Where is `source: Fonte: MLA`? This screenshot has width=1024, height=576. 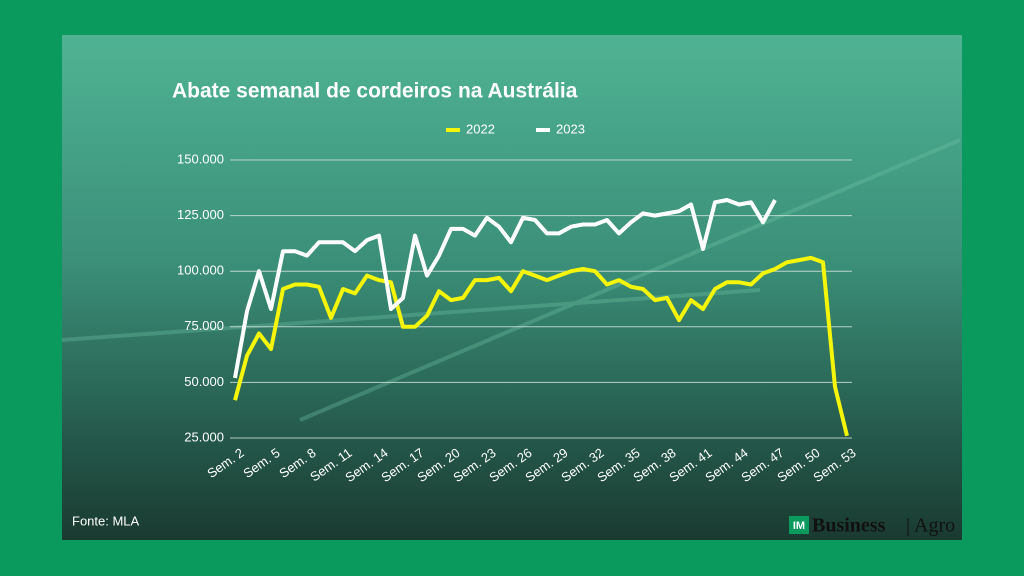 source: Fonte: MLA is located at coordinates (106, 520).